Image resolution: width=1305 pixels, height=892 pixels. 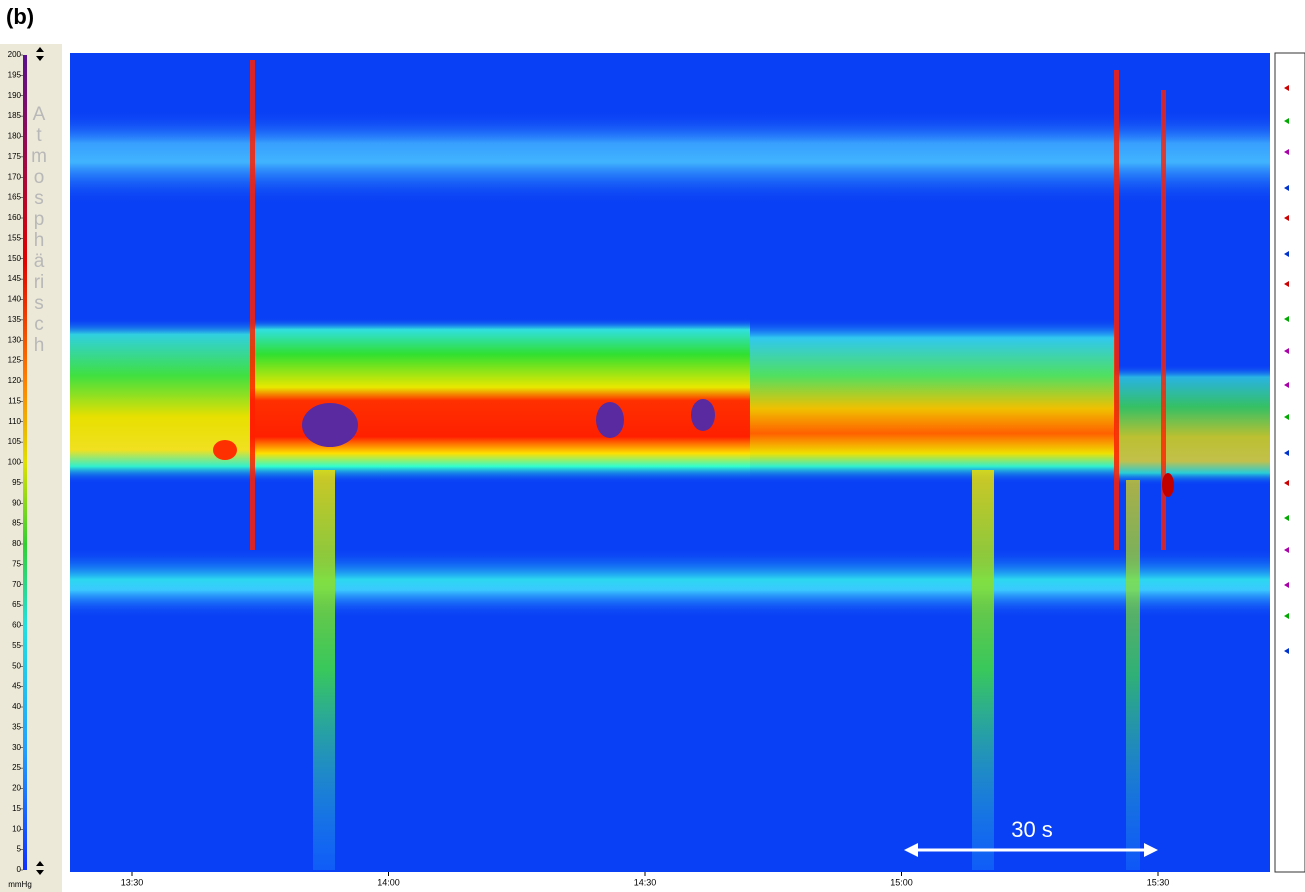 What do you see at coordinates (16, 686) in the screenshot?
I see `y-tick-label: 45` at bounding box center [16, 686].